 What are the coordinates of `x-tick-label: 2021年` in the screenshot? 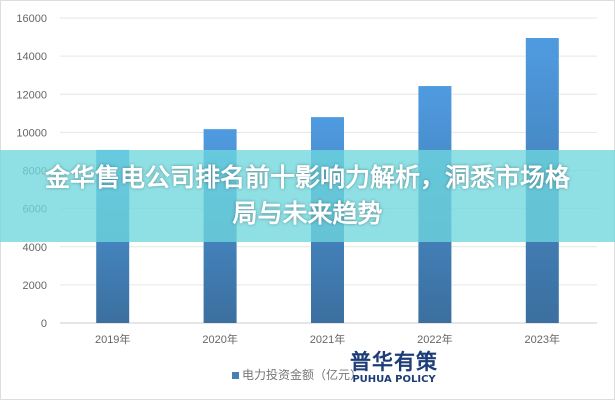 It's located at (327, 339).